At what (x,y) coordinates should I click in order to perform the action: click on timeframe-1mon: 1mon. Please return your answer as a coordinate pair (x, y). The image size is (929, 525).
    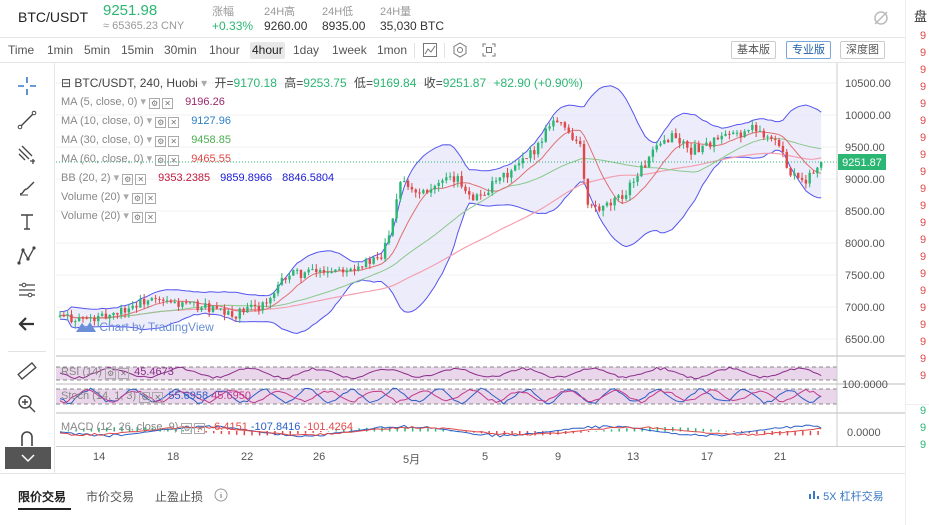
    Looking at the image, I should click on (392, 50).